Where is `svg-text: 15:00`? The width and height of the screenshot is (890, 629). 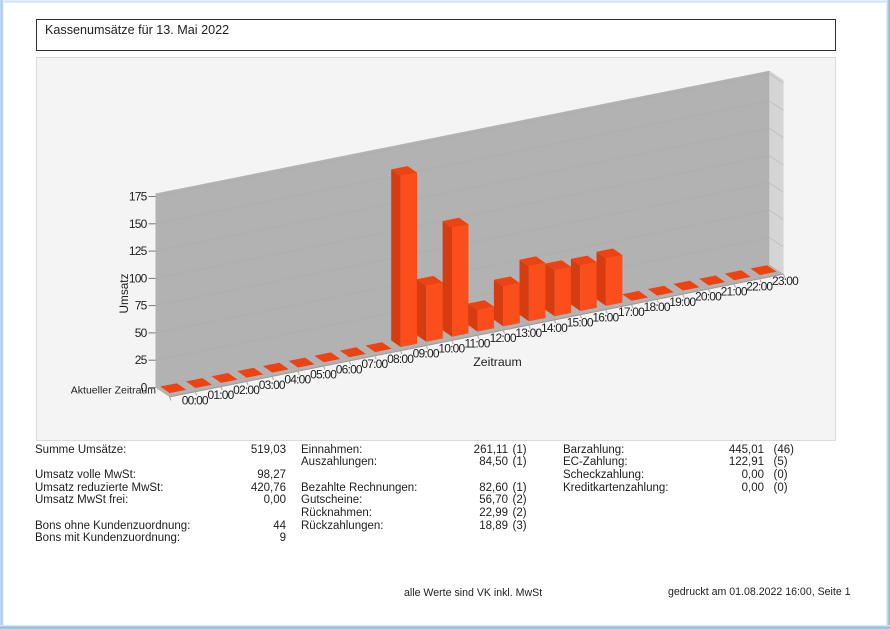 svg-text: 15:00 is located at coordinates (580, 323).